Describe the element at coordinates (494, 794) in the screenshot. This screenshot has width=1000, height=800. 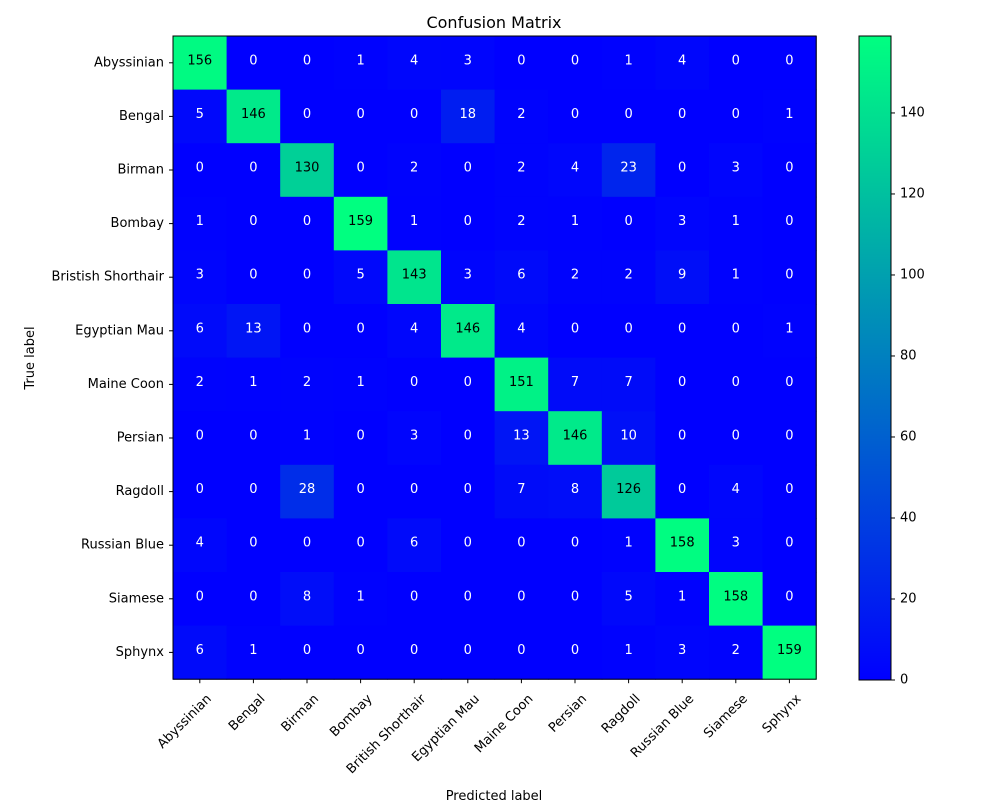
I see `x-axis-label: Predicted label` at that location.